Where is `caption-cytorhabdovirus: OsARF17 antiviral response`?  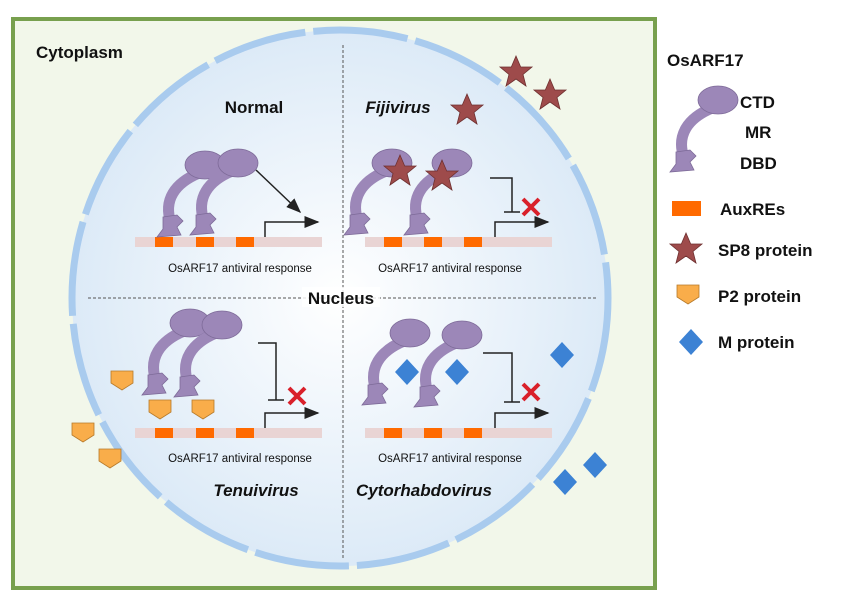
caption-cytorhabdovirus: OsARF17 antiviral response is located at coordinates (450, 459).